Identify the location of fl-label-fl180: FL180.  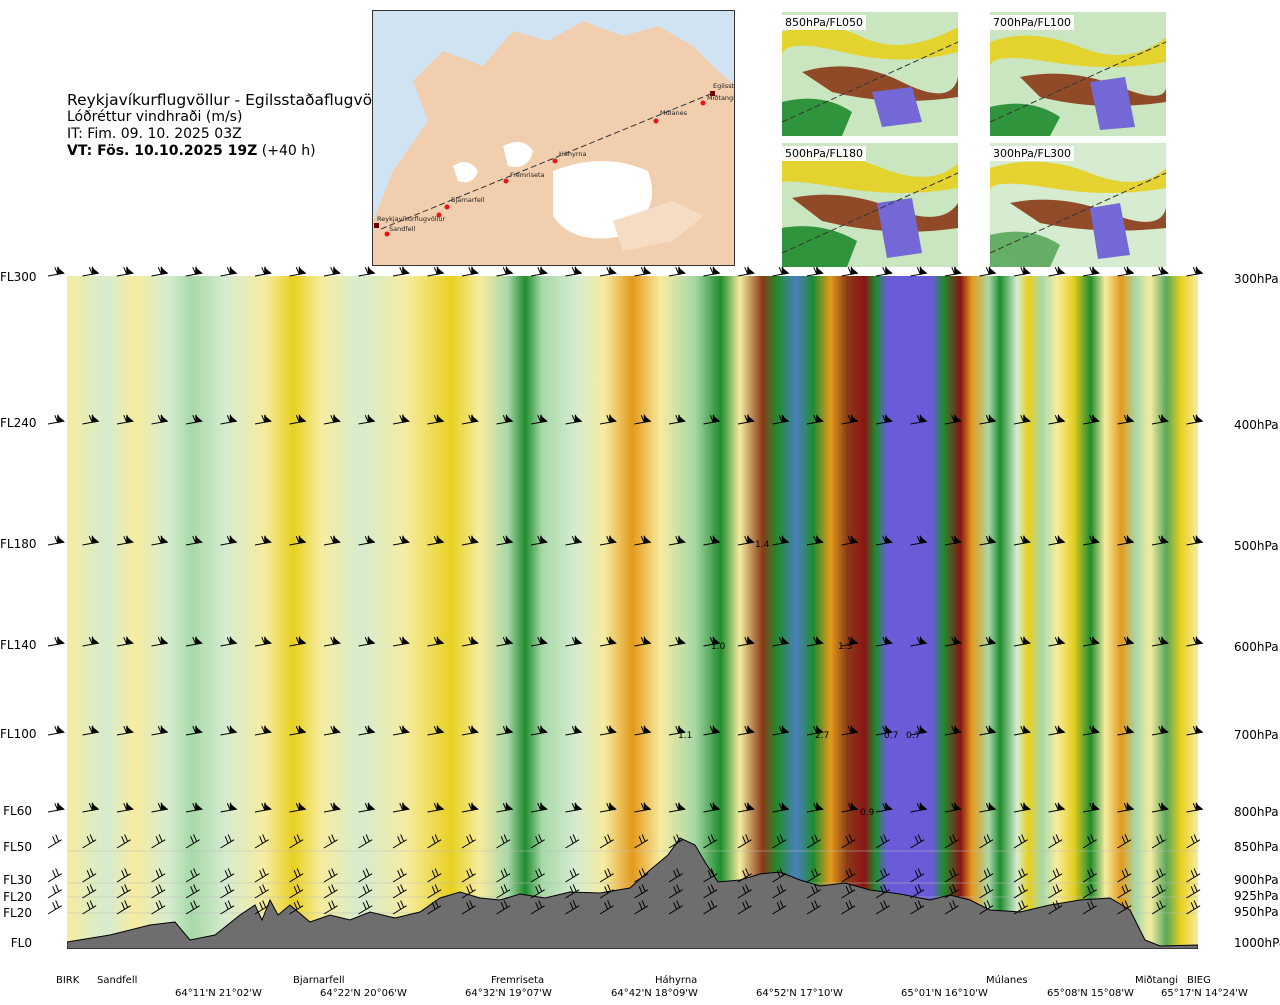
(18, 544).